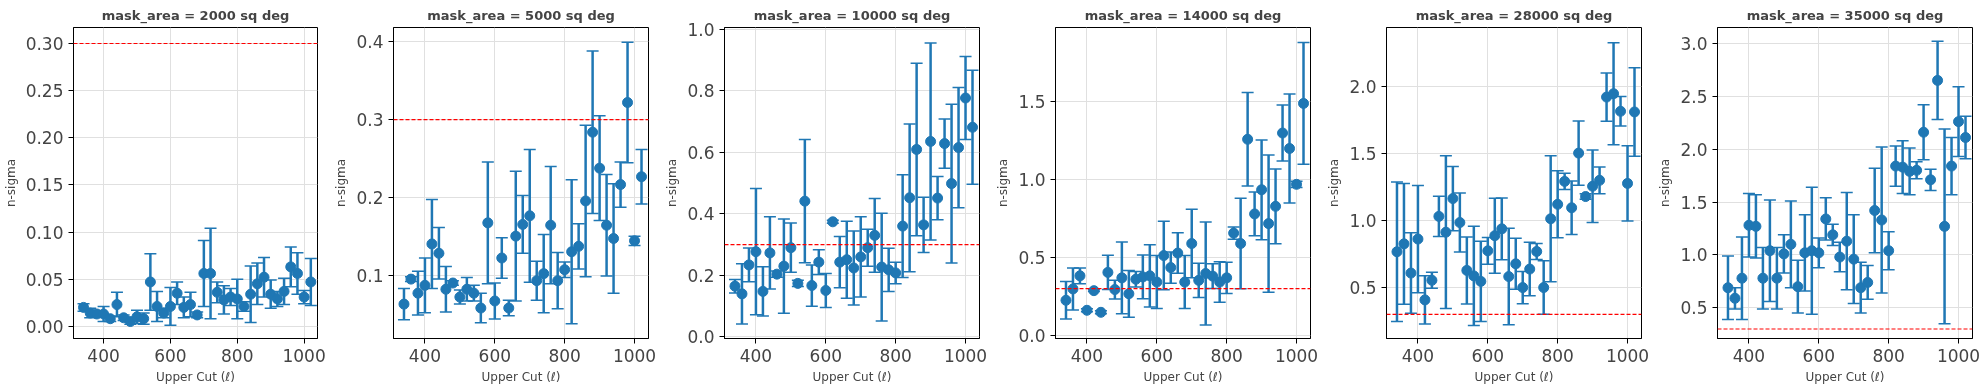 The image size is (1988, 390). Describe the element at coordinates (44, 138) in the screenshot. I see `y-tick-label: 0.20` at that location.